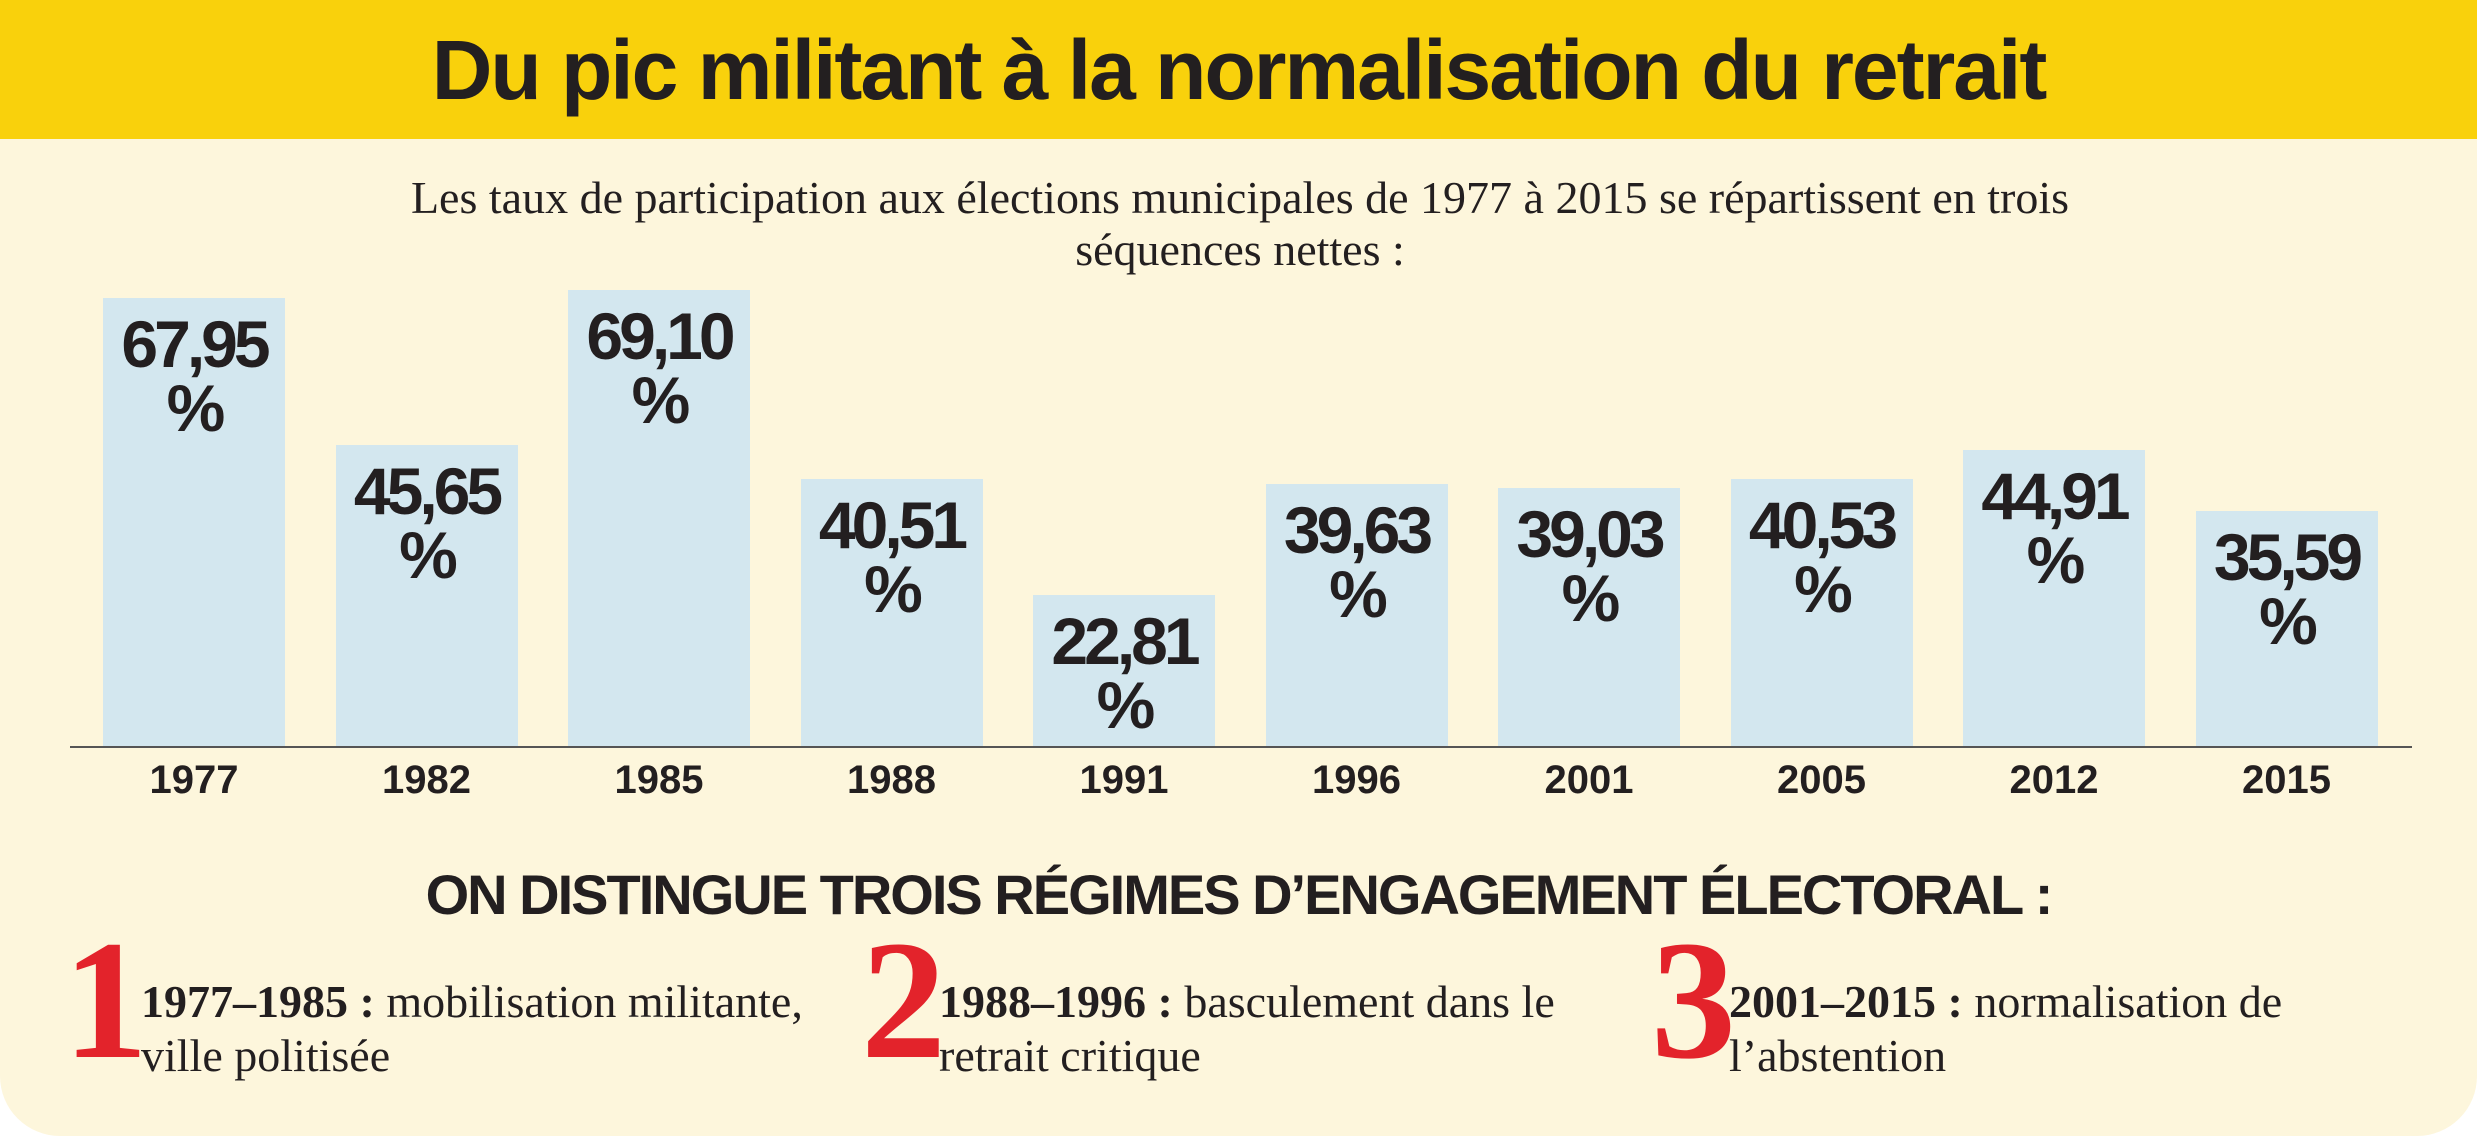 This screenshot has height=1136, width=2477. What do you see at coordinates (891, 780) in the screenshot?
I see `x-tick-label: 1988` at bounding box center [891, 780].